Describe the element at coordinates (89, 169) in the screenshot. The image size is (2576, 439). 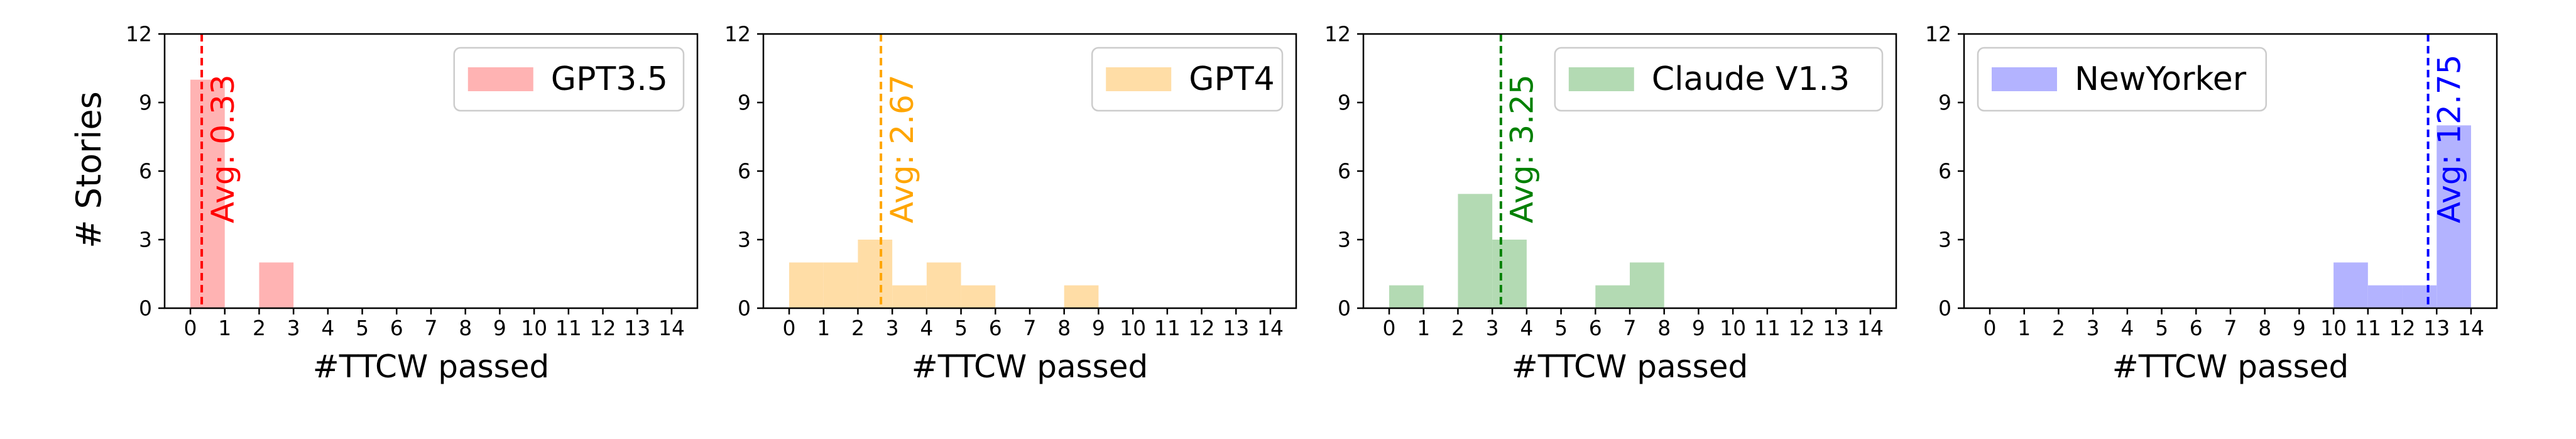
I see `y-axis-label: # Stories` at that location.